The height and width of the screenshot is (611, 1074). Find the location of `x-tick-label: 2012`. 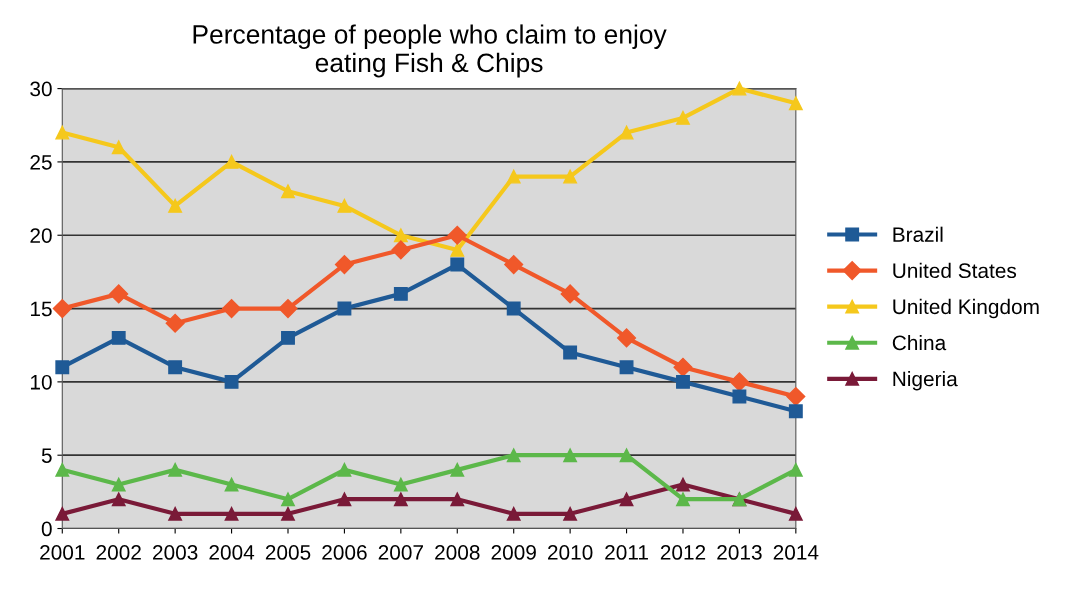

x-tick-label: 2012 is located at coordinates (683, 552).